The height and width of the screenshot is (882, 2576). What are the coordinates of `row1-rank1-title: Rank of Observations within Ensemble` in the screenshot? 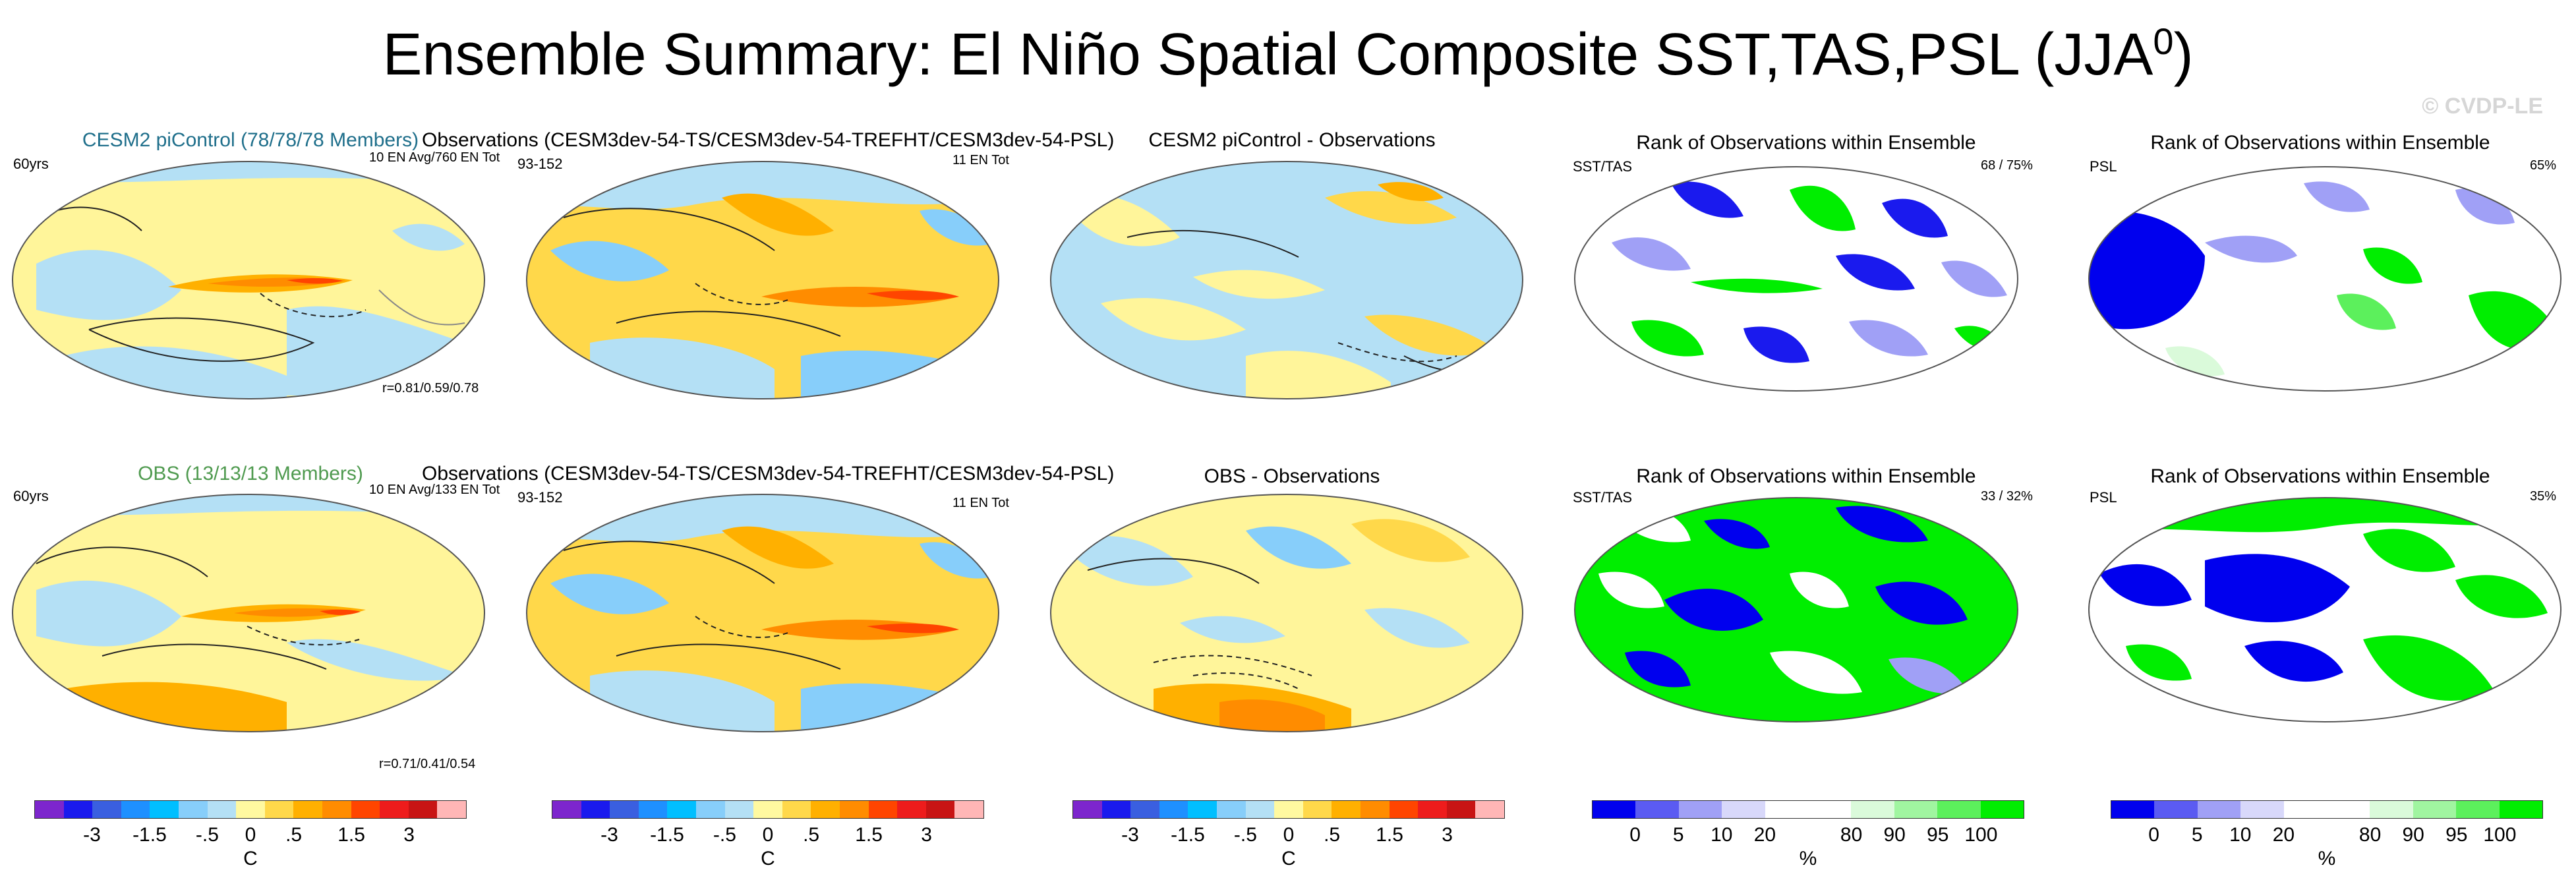 It's located at (1806, 143).